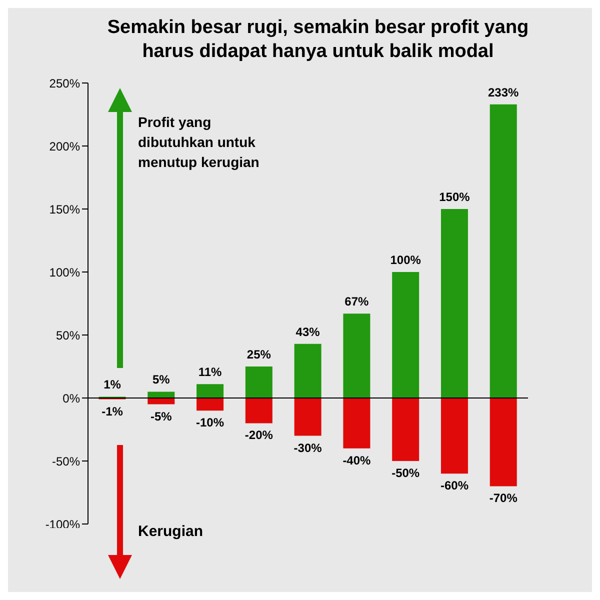  I want to click on data-label: 11%, so click(210, 372).